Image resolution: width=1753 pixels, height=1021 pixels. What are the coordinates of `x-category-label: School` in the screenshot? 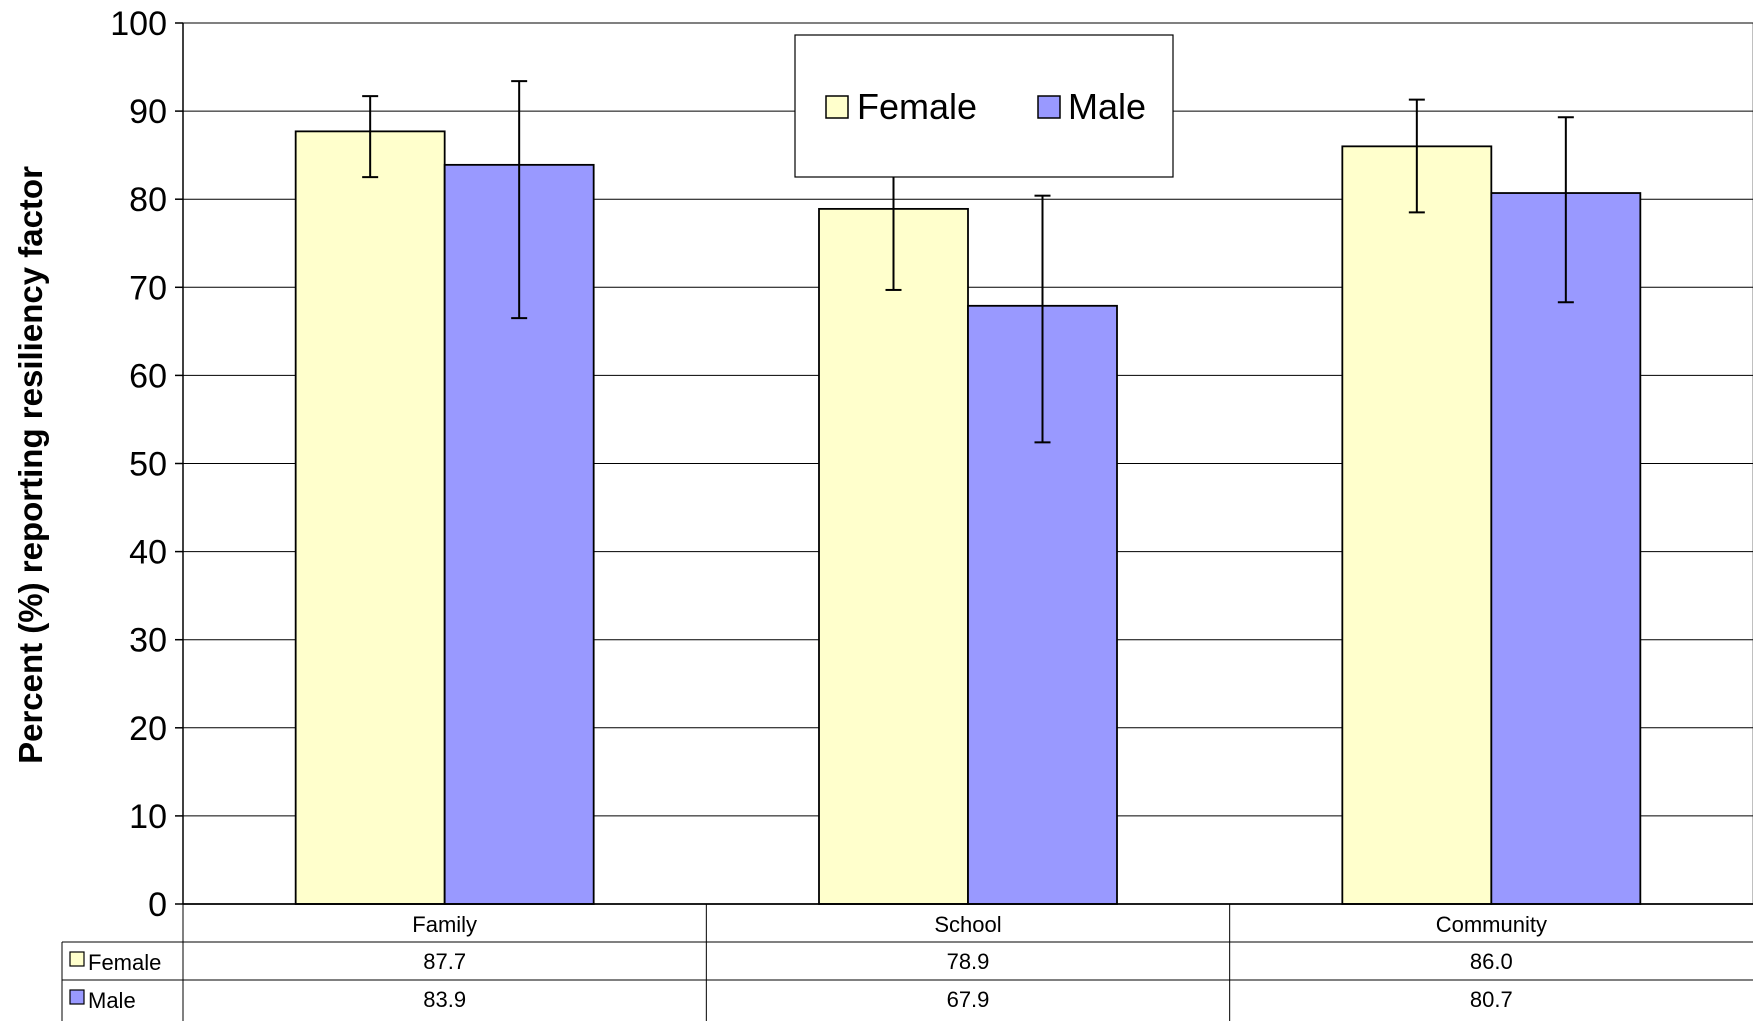 It's located at (967, 924).